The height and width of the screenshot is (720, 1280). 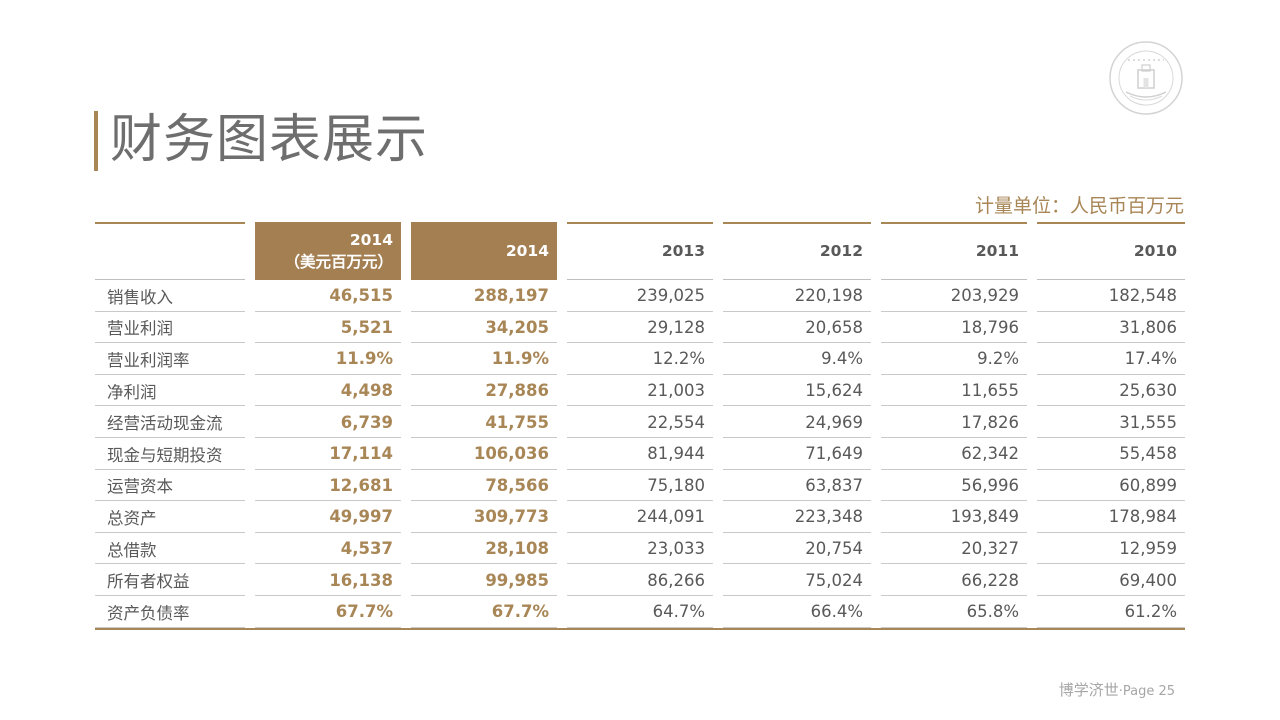 What do you see at coordinates (520, 359) in the screenshot?
I see `cell-value: 11.9%` at bounding box center [520, 359].